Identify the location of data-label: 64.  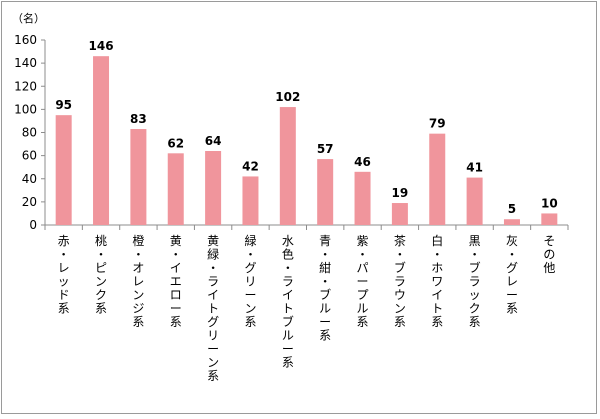
(213, 141).